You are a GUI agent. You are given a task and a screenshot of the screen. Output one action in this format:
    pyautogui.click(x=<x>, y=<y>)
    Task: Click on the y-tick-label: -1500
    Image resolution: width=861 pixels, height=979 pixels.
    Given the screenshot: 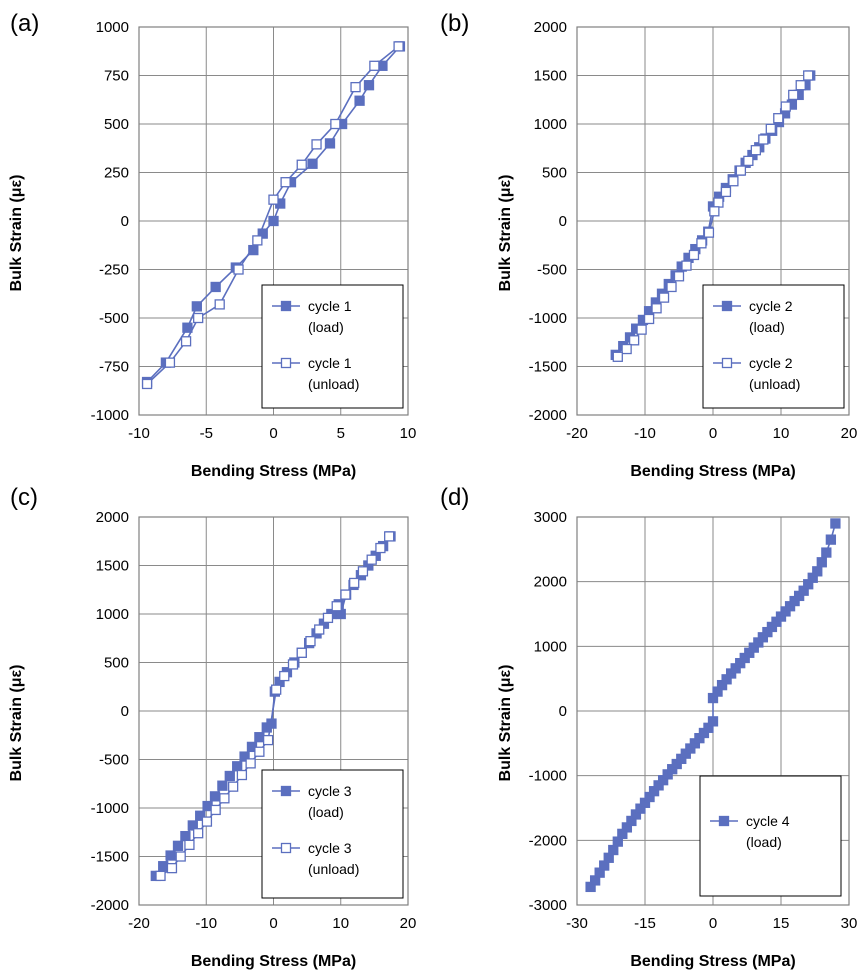 What is the action you would take?
    pyautogui.click(x=110, y=857)
    